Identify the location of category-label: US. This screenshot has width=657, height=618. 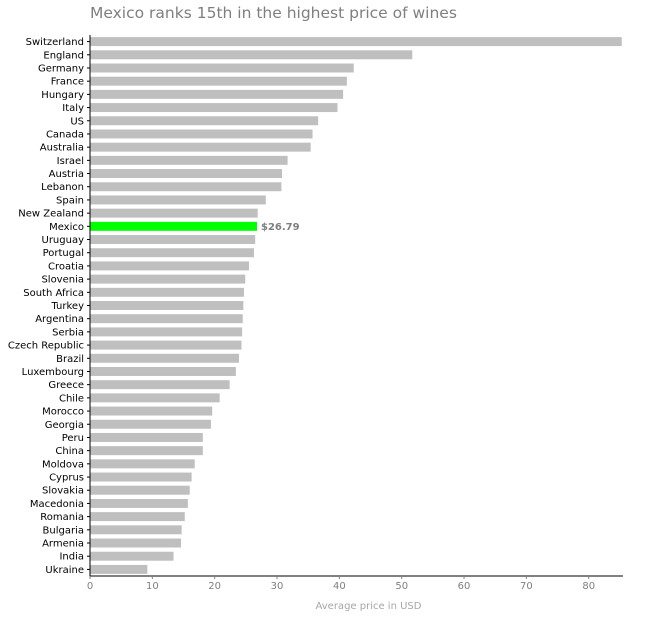
(77, 121).